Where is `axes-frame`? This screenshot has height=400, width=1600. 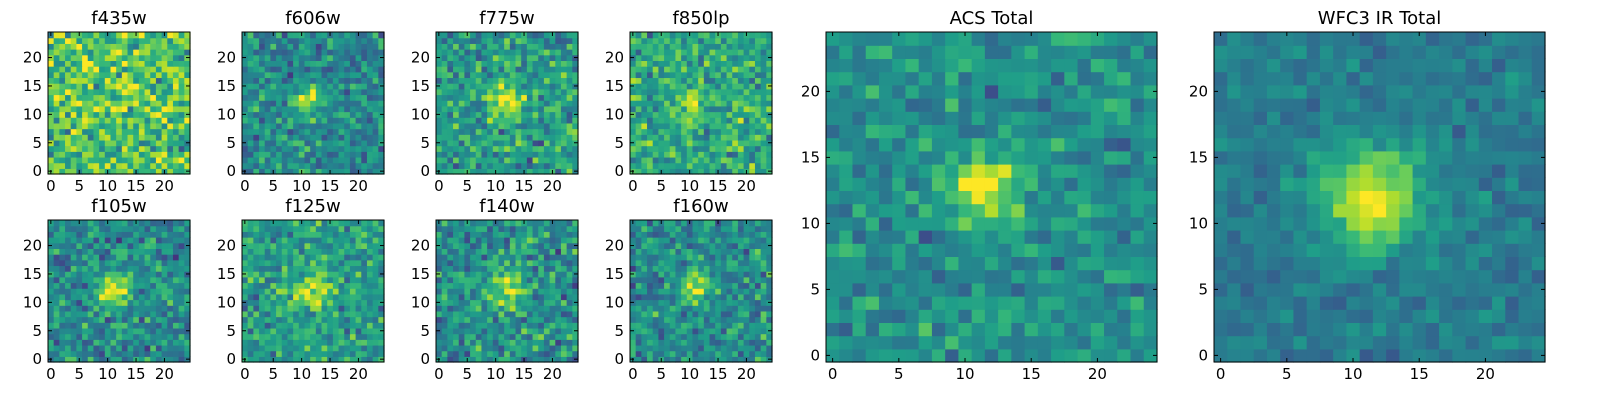 axes-frame is located at coordinates (507, 103).